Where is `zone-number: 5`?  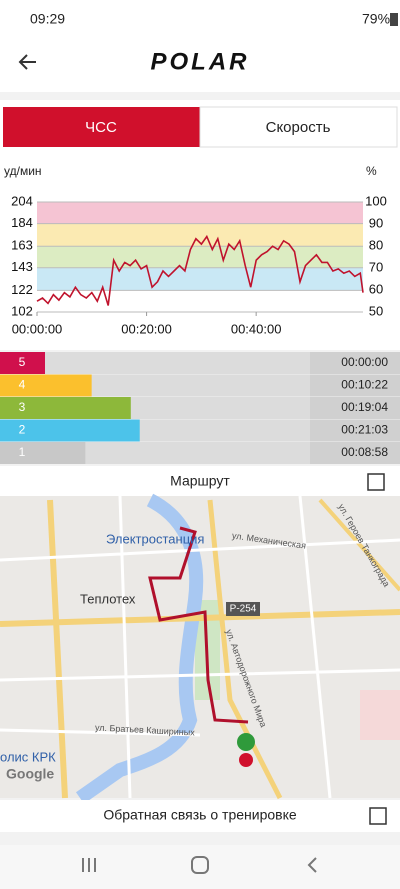 zone-number: 5 is located at coordinates (22, 362).